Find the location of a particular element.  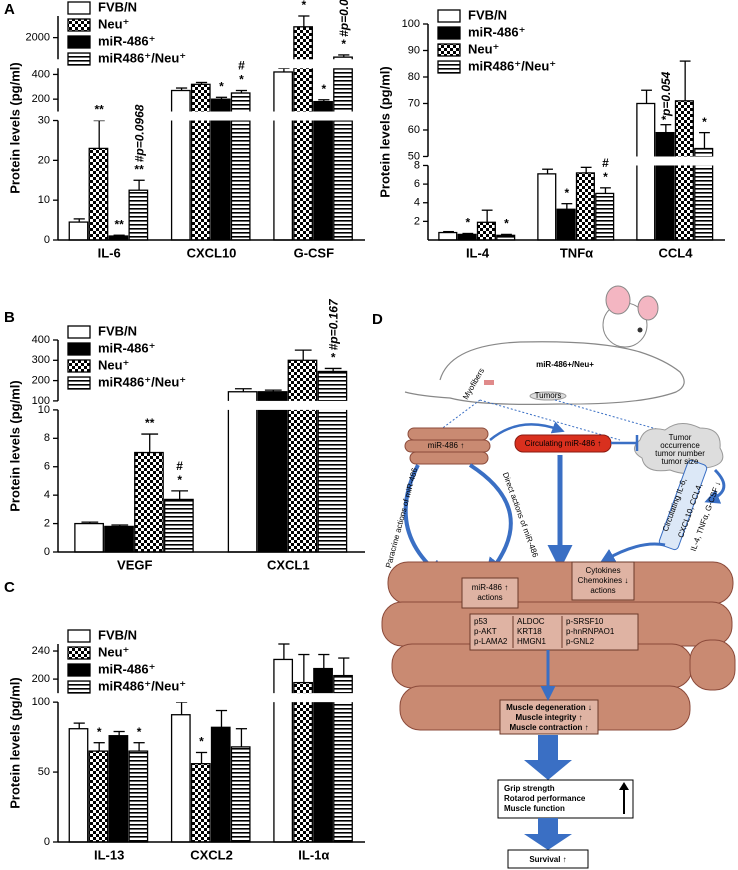

y-tick-label: 200 is located at coordinates (41, 99).